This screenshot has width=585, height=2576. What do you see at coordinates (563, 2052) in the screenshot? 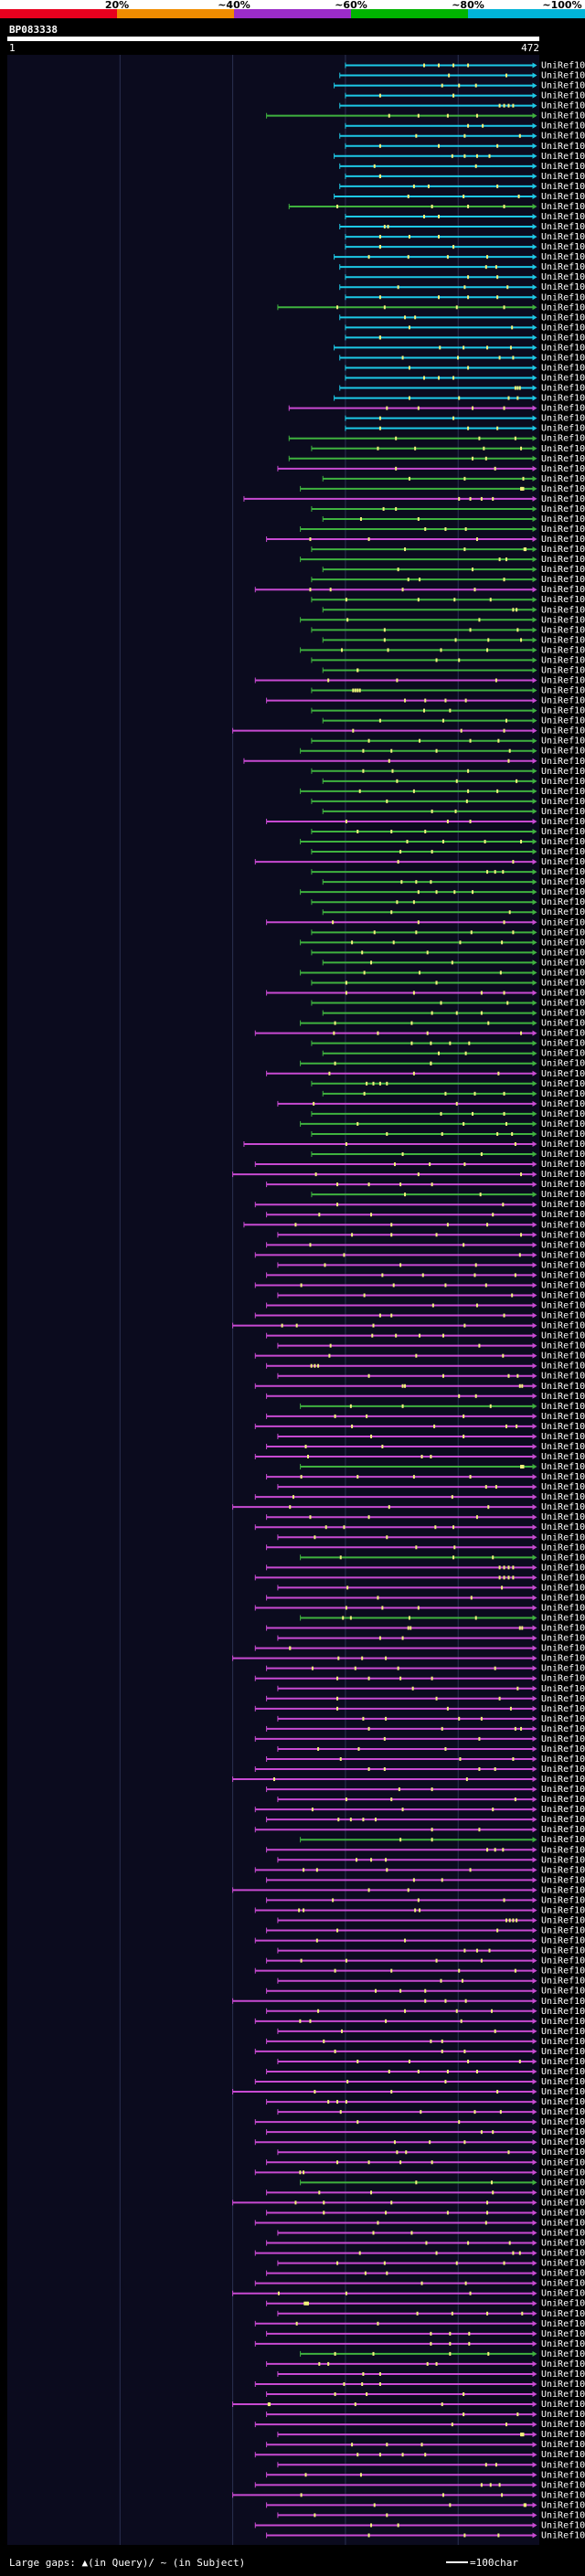
I see `hit-label: UniRef100_Q9BTL0` at bounding box center [563, 2052].